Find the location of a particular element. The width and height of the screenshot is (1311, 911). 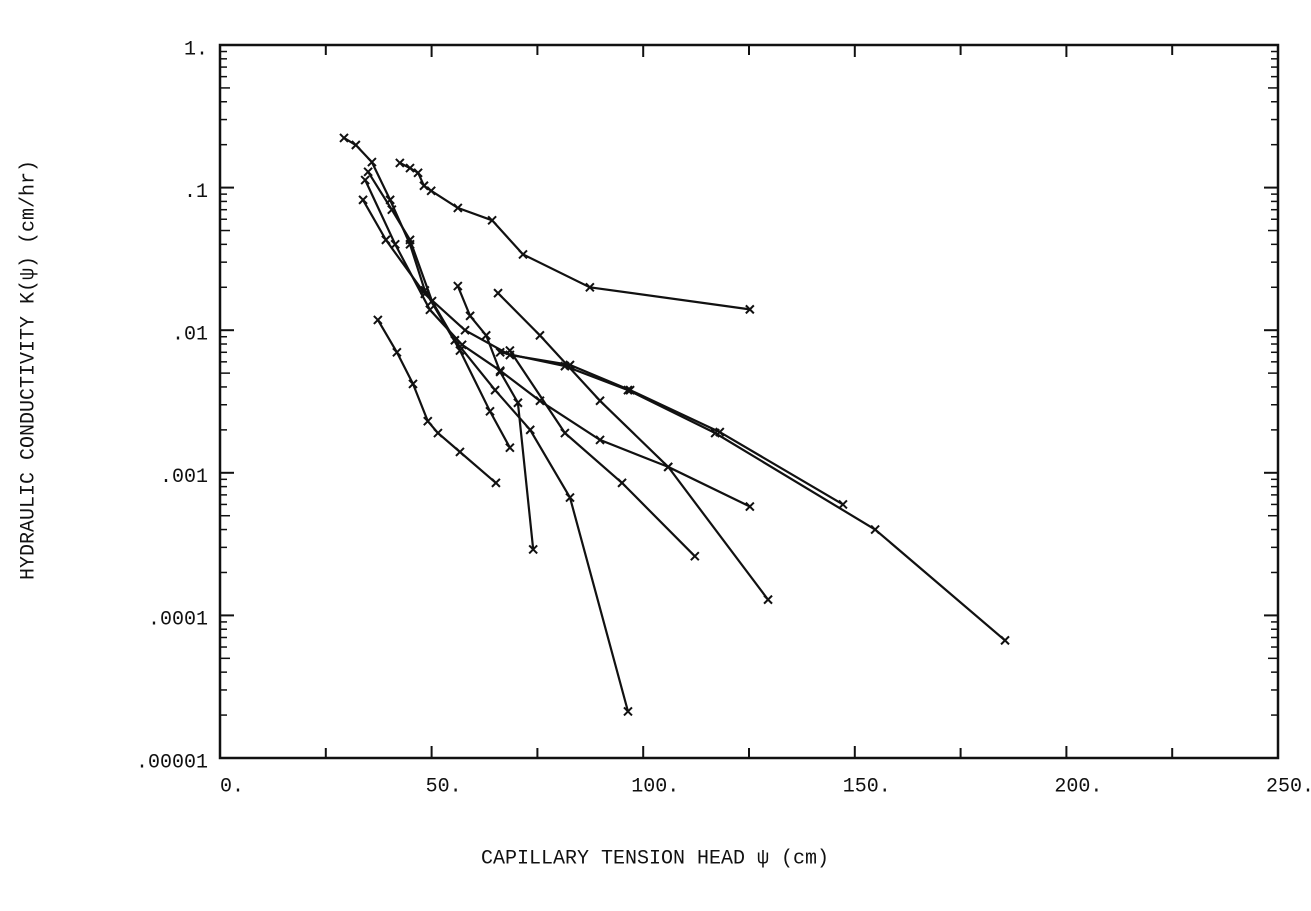

x-tick-label: 100. is located at coordinates (655, 786).